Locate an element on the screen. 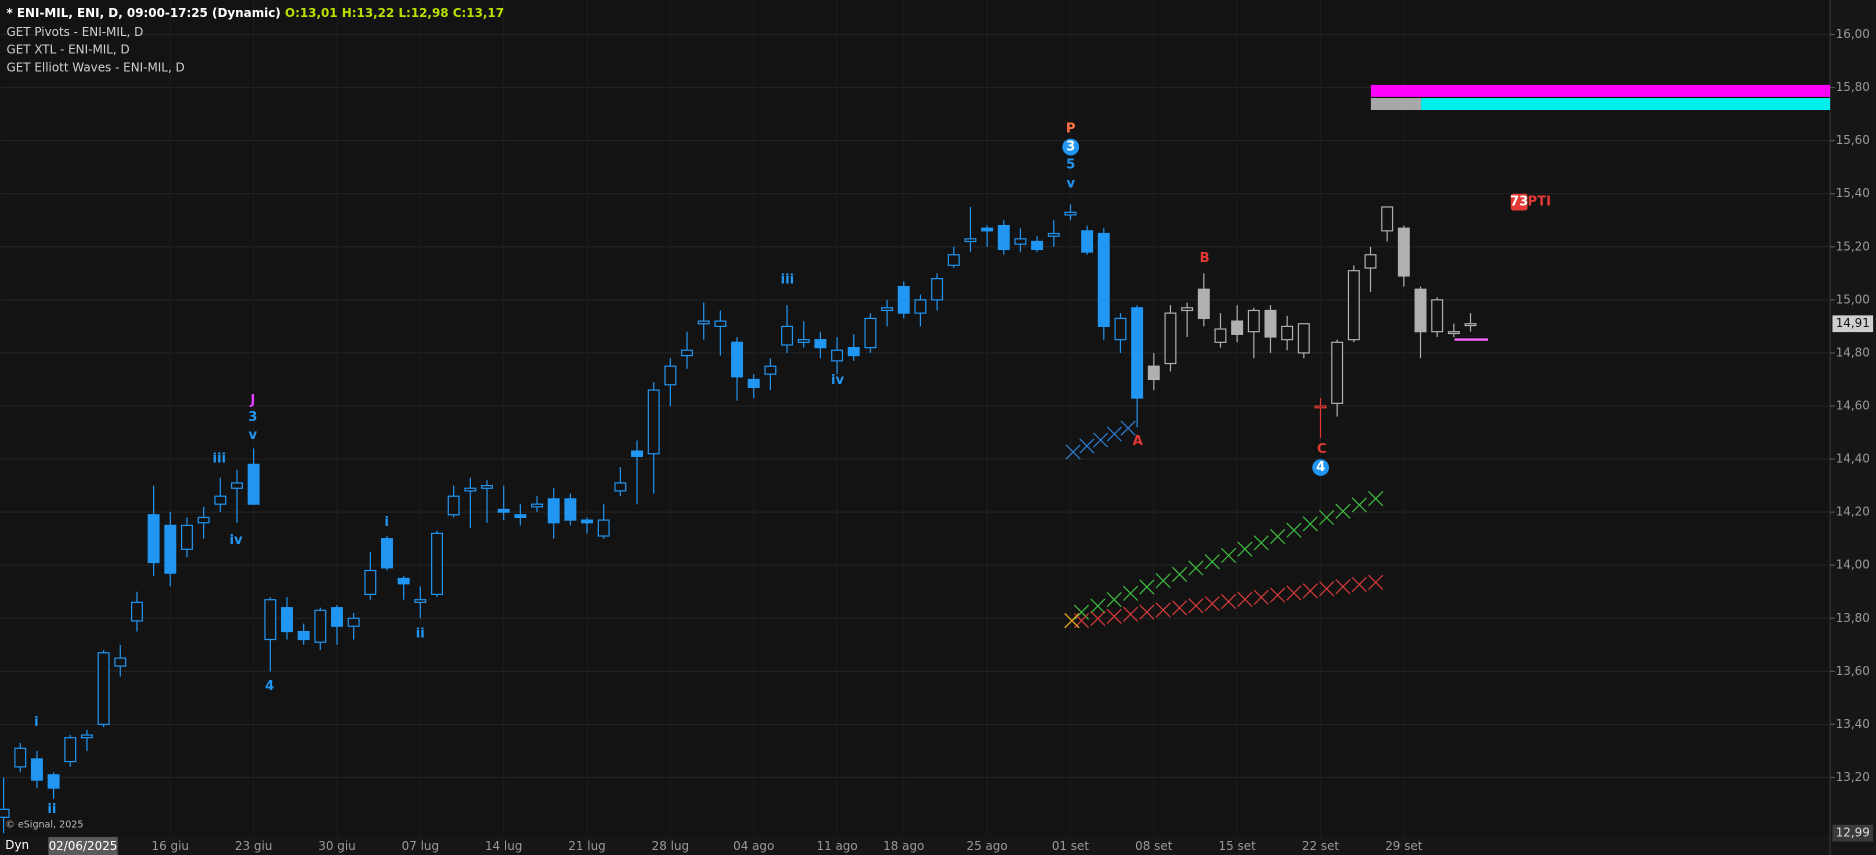  x-tick-label: 18 ago is located at coordinates (903, 846).